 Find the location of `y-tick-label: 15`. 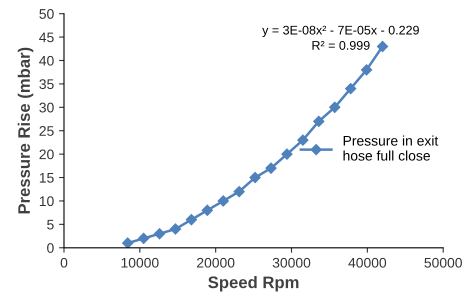

y-tick-label: 15 is located at coordinates (47, 178).